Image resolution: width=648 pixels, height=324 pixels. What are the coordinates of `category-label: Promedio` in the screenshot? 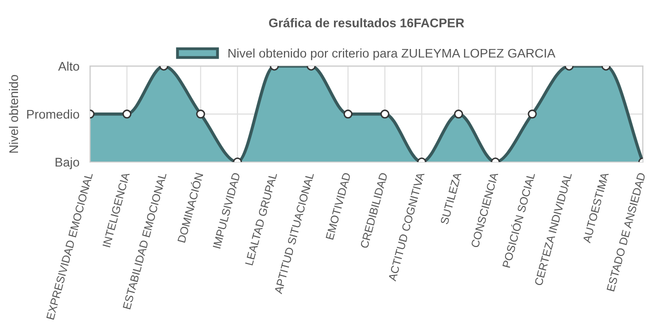 It's located at (53, 114).